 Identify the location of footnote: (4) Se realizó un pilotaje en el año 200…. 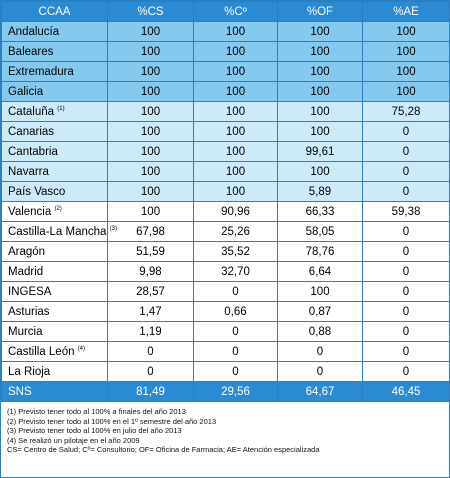
(73, 440).